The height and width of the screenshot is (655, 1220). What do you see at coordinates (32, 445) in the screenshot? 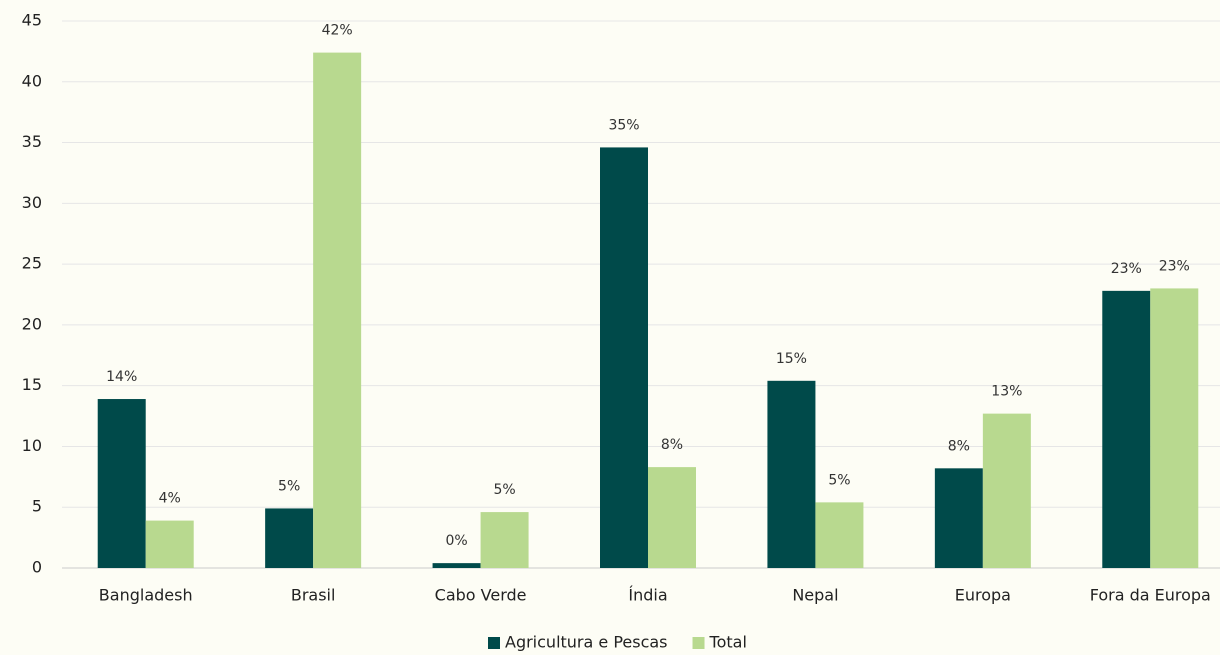
I see `y-tick-label: 10` at bounding box center [32, 445].